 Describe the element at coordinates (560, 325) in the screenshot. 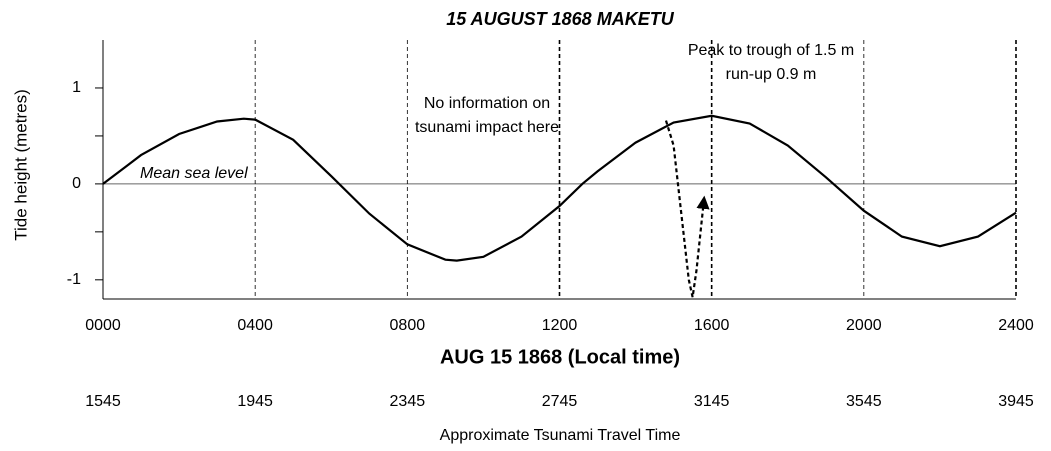

I see `x-tick-label: 1200` at that location.